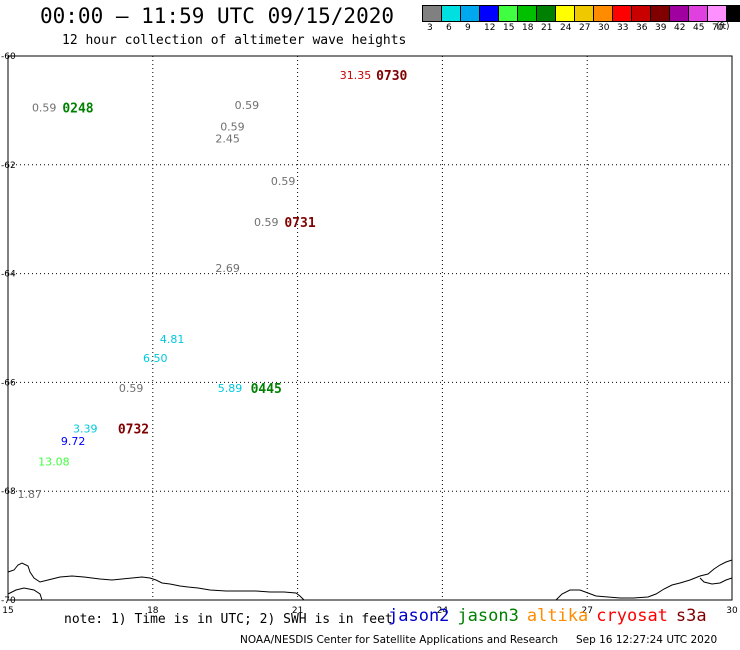  I want to click on wave-height-value: 9.72, so click(73, 441).